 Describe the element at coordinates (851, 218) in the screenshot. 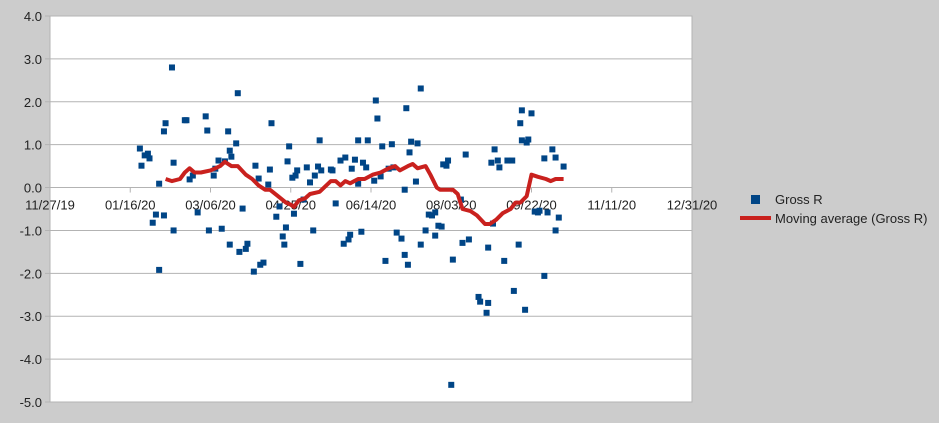

I see `legend-label-moving-average: Moving average (Gross R)` at that location.